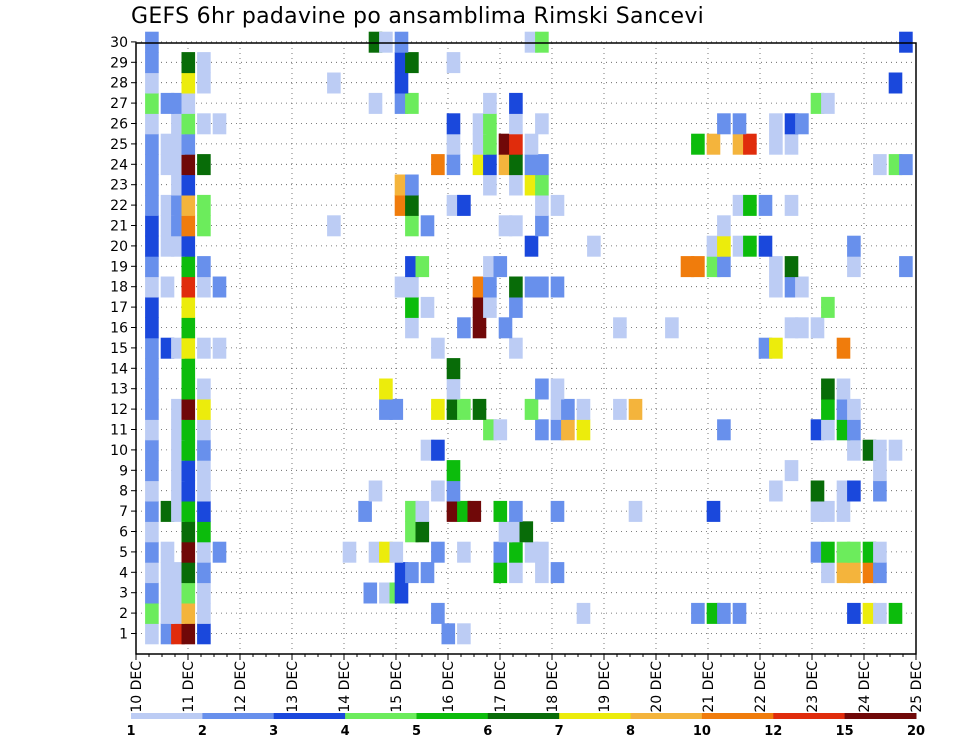 The height and width of the screenshot is (742, 960). Describe the element at coordinates (345, 687) in the screenshot. I see `x-tick-label: 14 DEC` at that location.